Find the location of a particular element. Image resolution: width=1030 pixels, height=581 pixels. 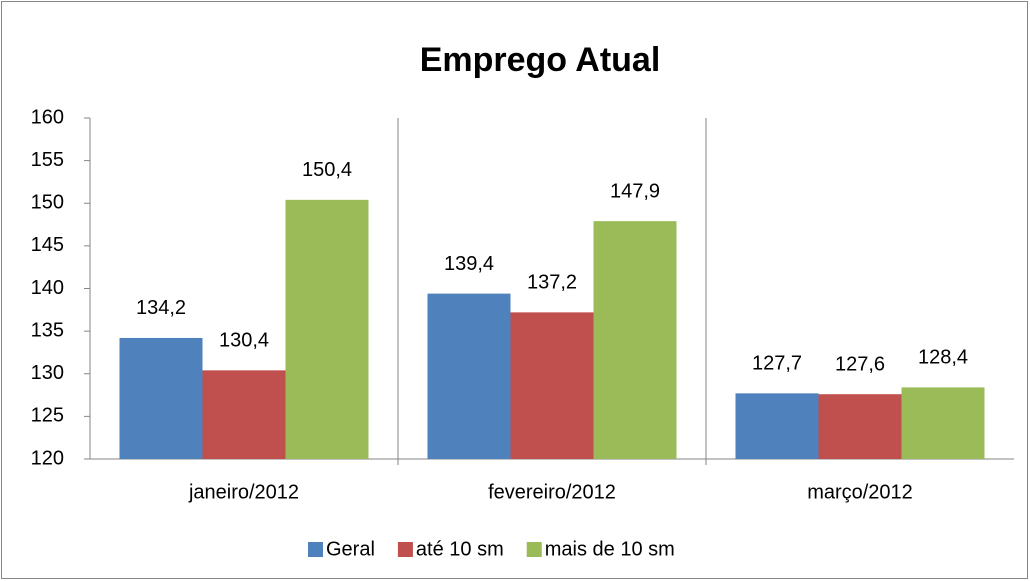

value-label: 130,4 is located at coordinates (244, 341).